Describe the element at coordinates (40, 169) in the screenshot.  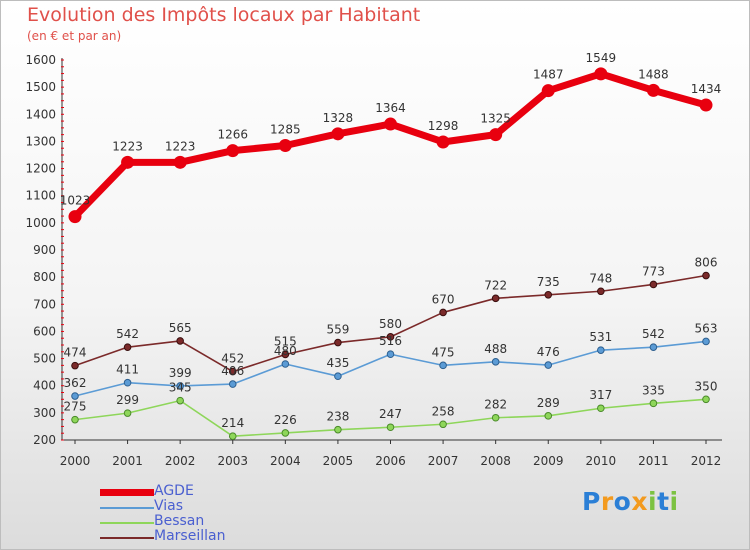
I see `y-tick-label: 1200` at that location.